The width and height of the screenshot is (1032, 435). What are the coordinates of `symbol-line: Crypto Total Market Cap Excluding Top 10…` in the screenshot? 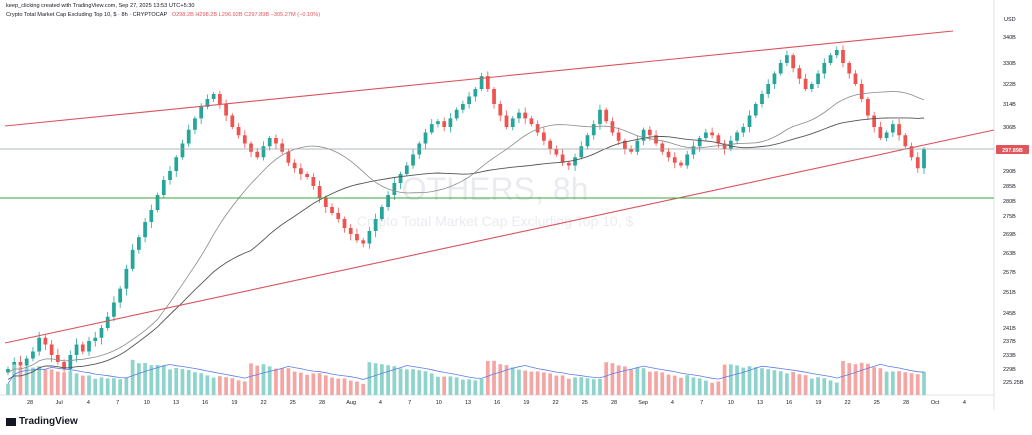 It's located at (163, 15).